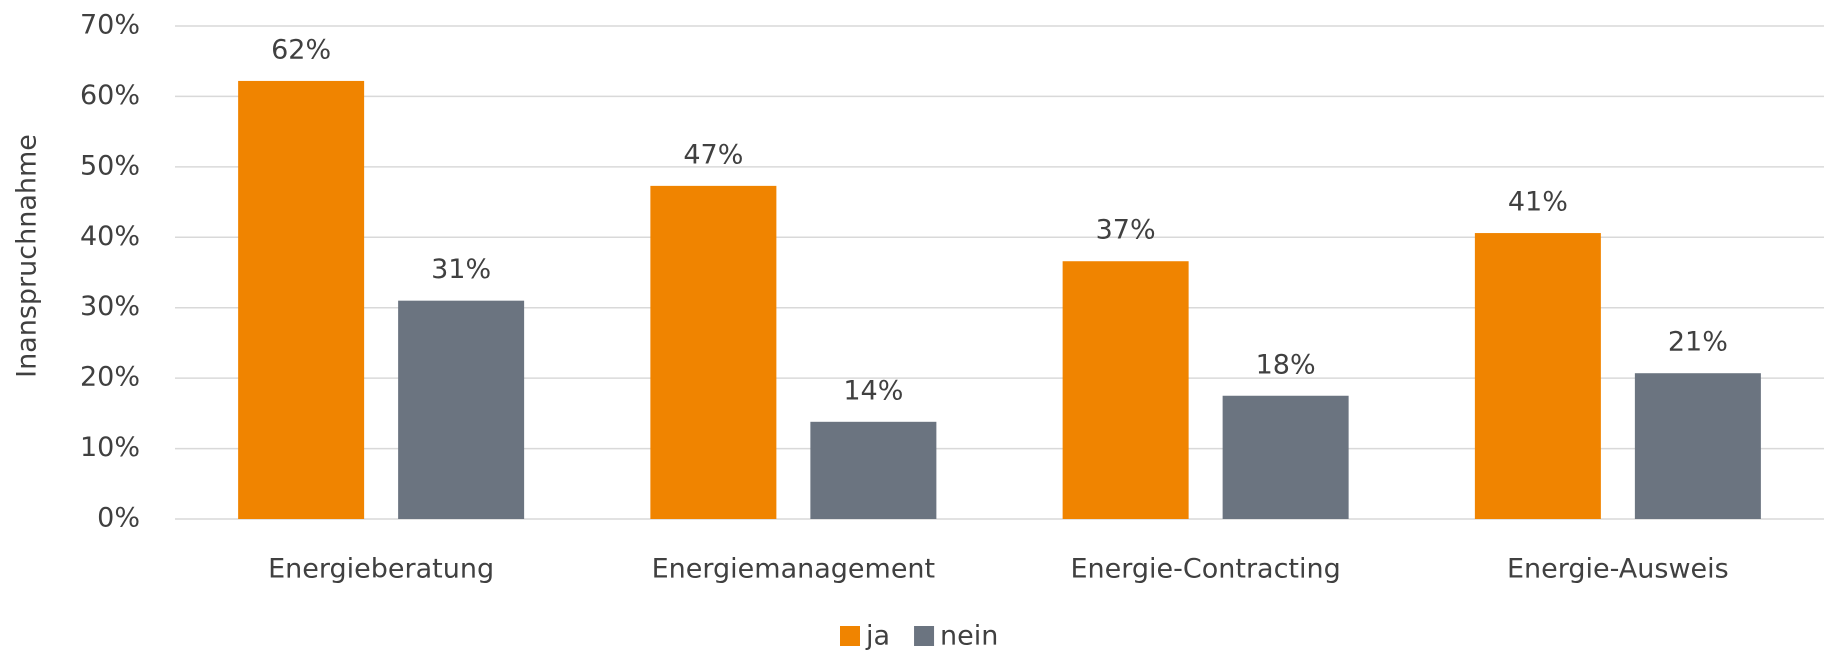 This screenshot has width=1824, height=651. Describe the element at coordinates (877, 636) in the screenshot. I see `legend-label: ja` at that location.